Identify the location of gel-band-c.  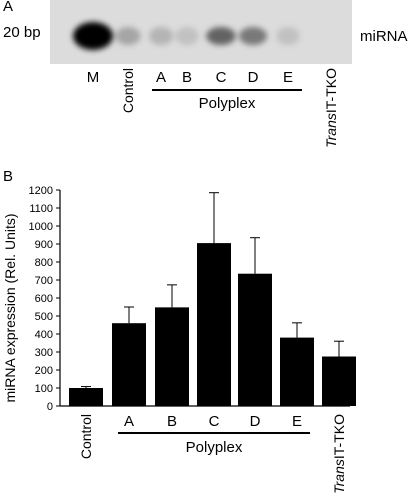
(221, 36).